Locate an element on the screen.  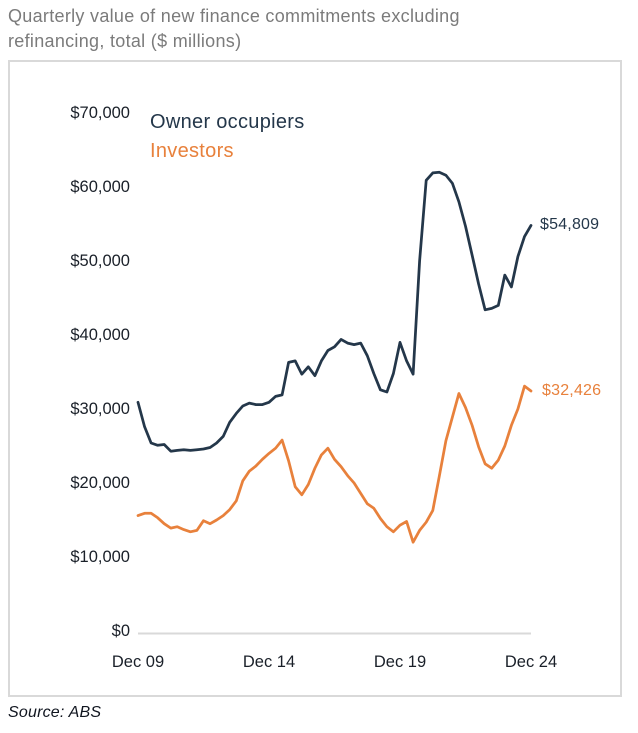
investors-line is located at coordinates (334, 464).